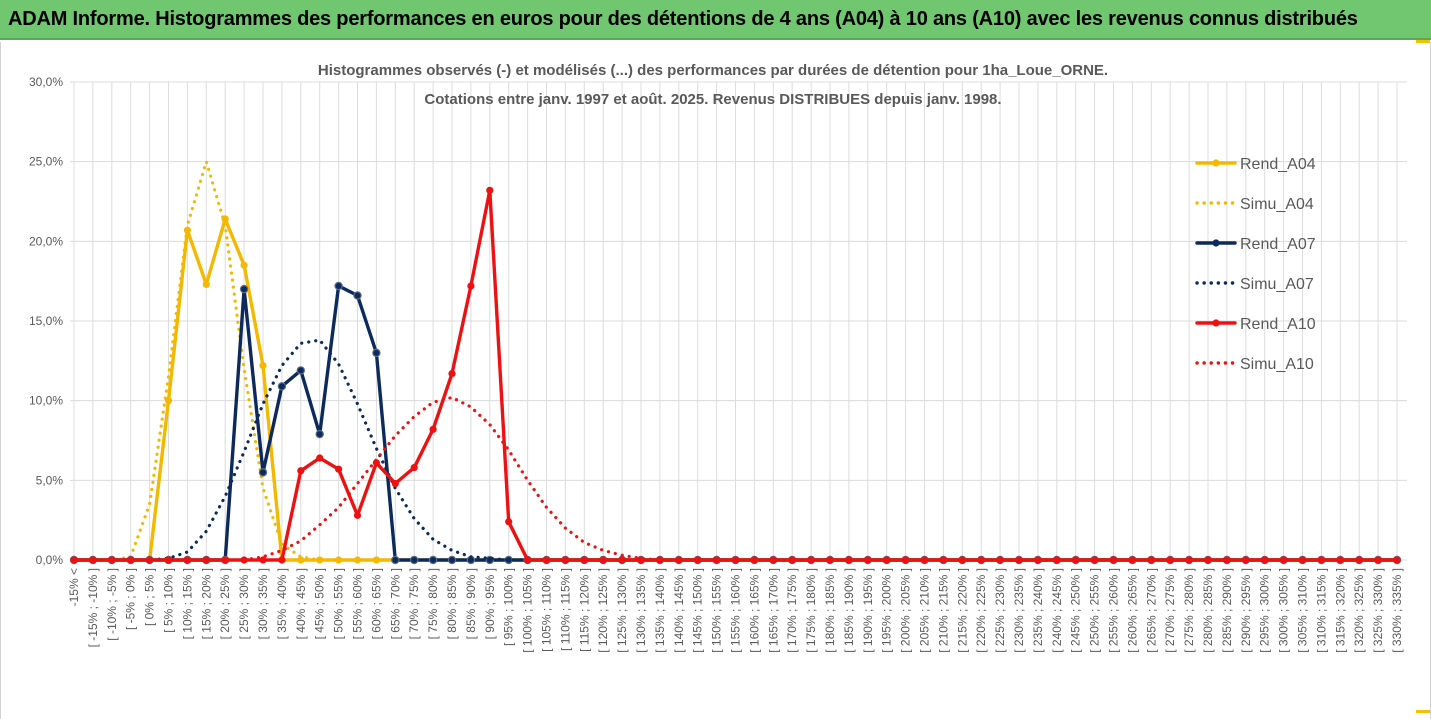 Image resolution: width=1431 pixels, height=719 pixels. I want to click on x-tick-label: [ 230% ; 235% ], so click(1019, 610).